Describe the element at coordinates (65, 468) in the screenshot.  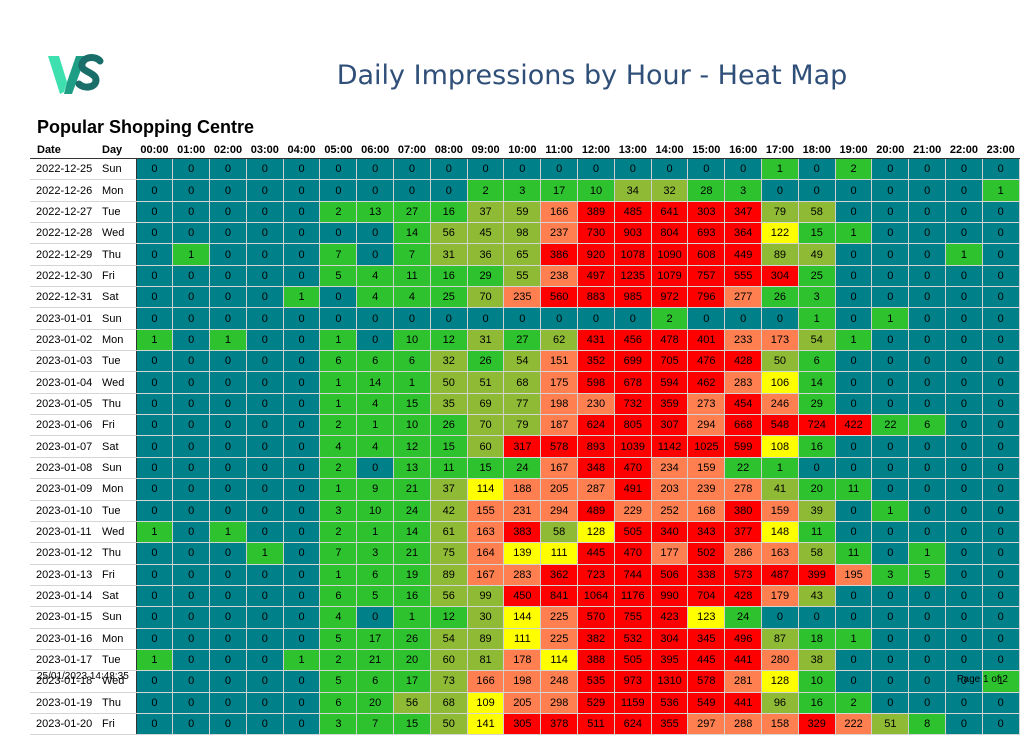
I see `row-date: 2023-01-08` at that location.